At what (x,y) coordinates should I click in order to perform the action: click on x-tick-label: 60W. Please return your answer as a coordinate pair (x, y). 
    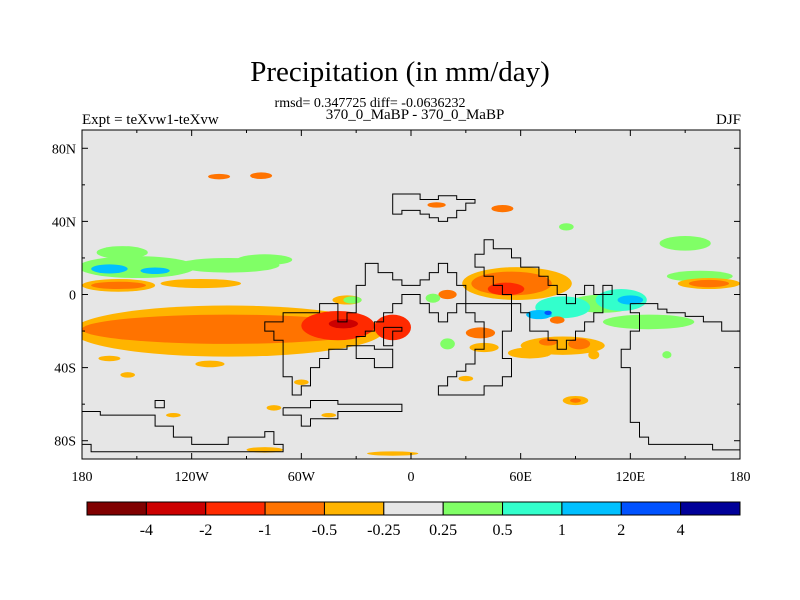
    Looking at the image, I should click on (302, 477).